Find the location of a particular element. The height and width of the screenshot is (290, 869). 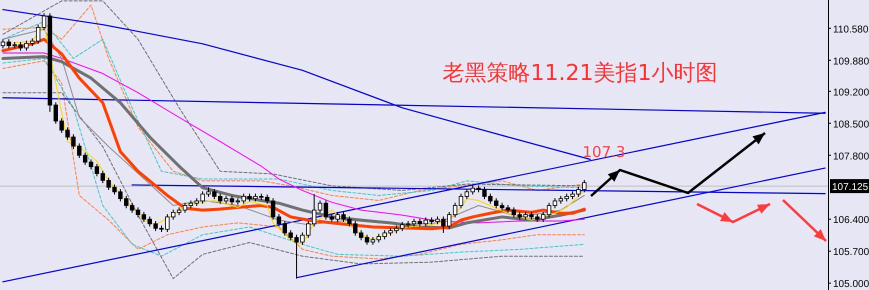

y-tick-label: 105.700 is located at coordinates (851, 252).